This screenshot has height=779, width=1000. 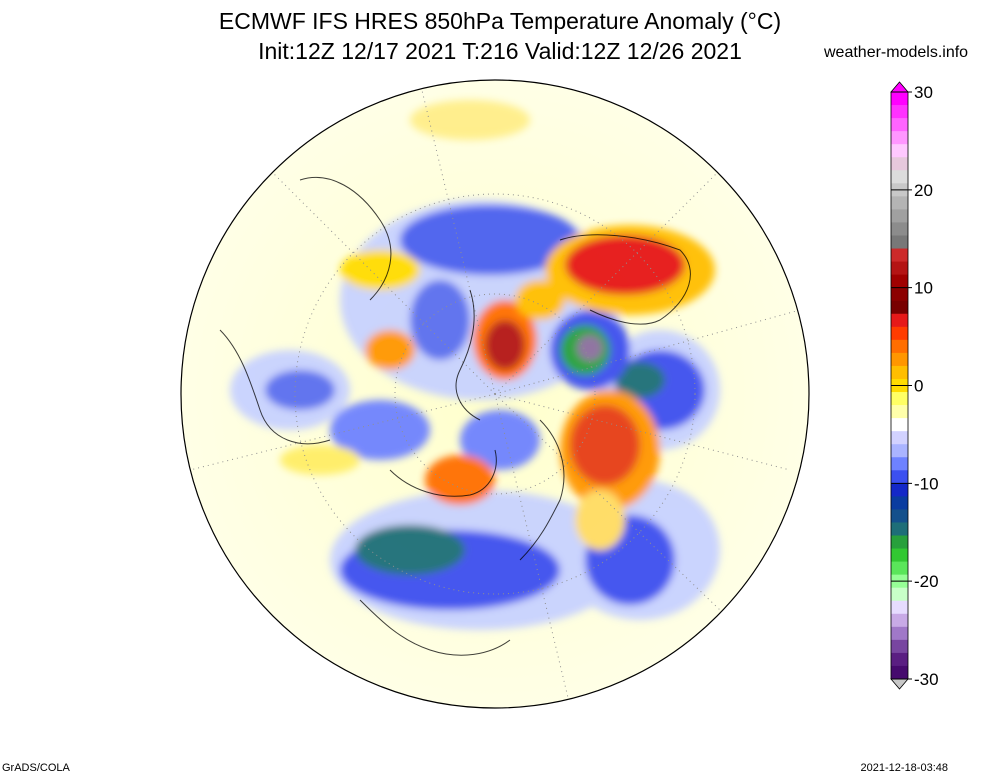 What do you see at coordinates (899, 684) in the screenshot?
I see `colorbar-min-arrow` at bounding box center [899, 684].